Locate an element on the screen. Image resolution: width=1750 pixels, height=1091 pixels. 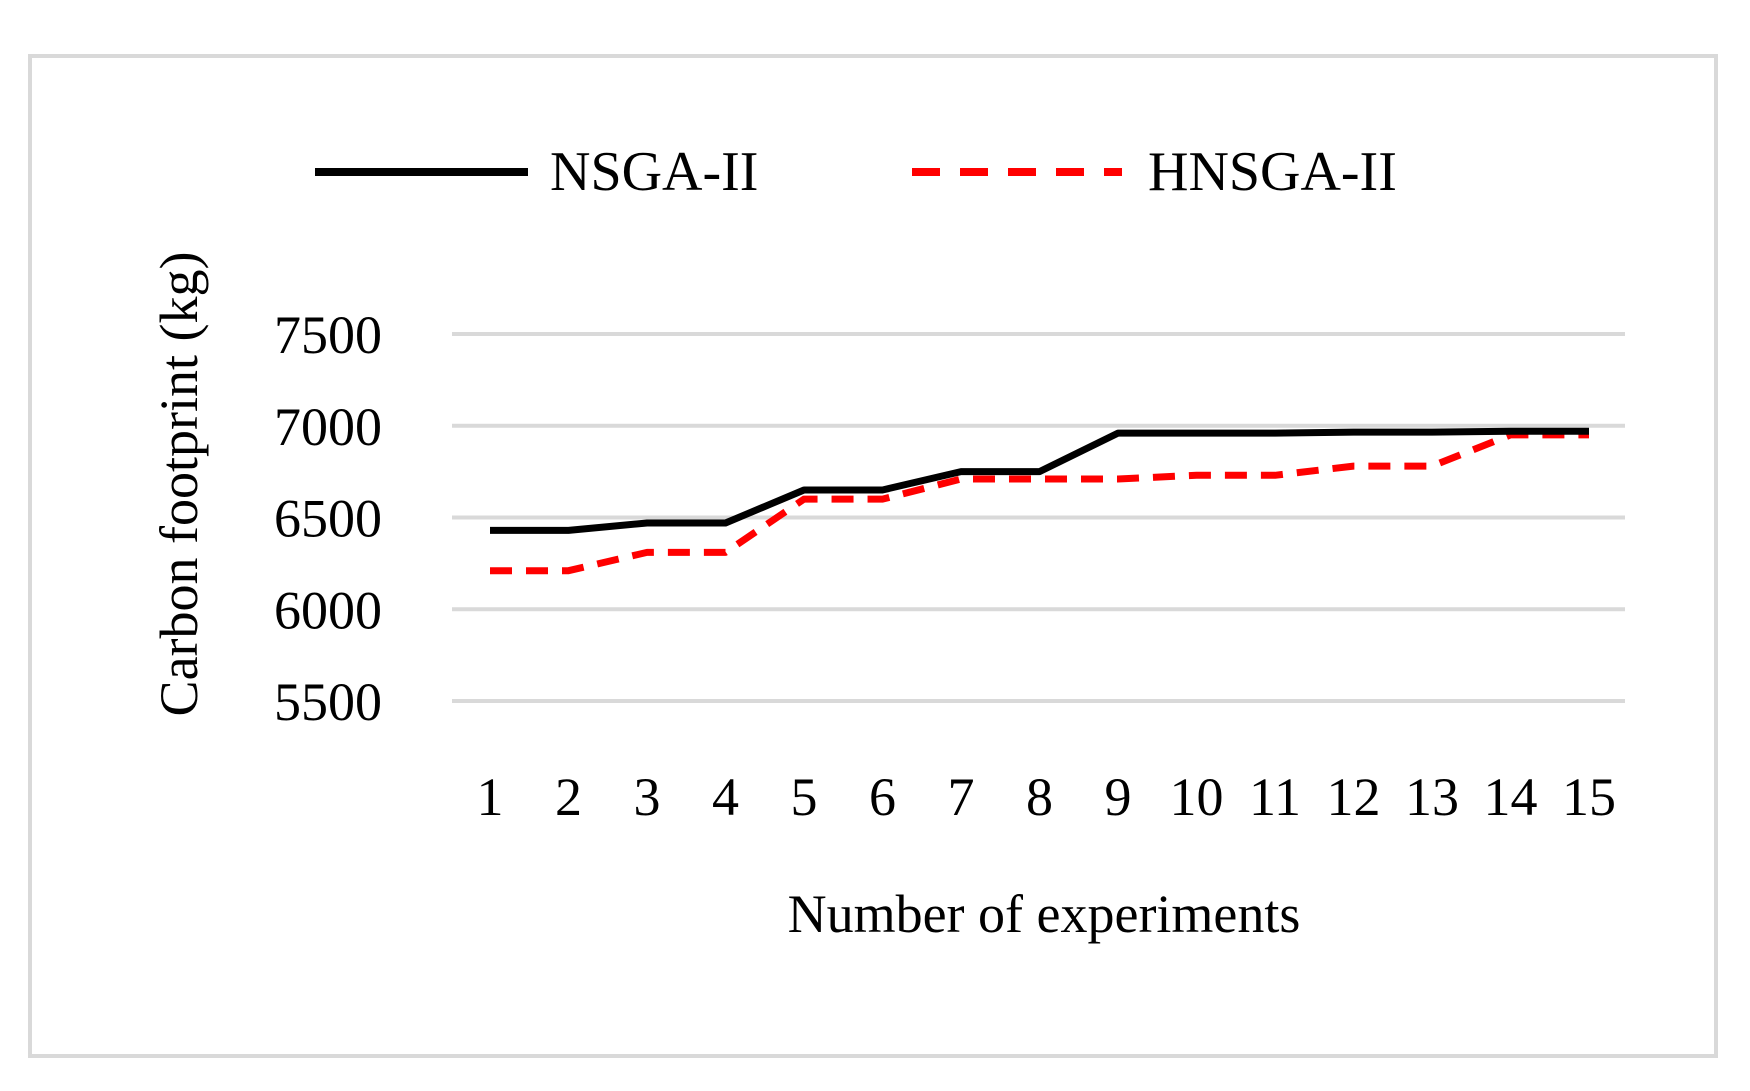
series-line-nsga-ii is located at coordinates (1039, 480).